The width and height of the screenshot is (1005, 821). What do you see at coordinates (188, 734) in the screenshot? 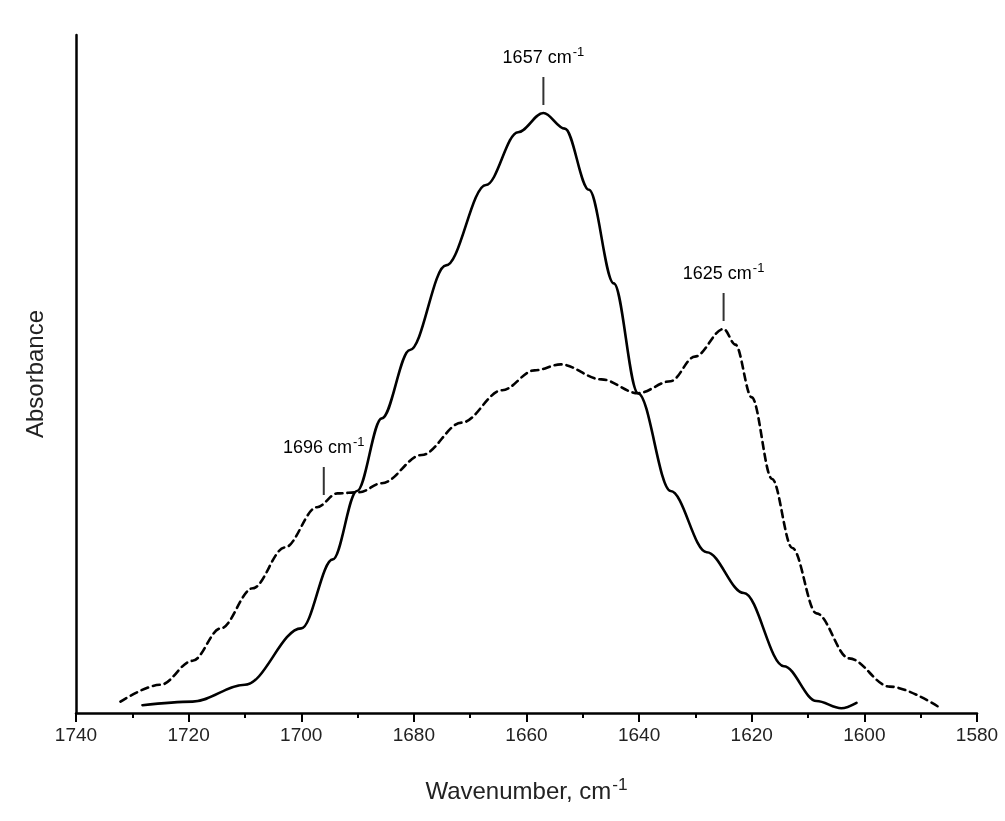
I see `x-tick-label: 1720` at bounding box center [188, 734].